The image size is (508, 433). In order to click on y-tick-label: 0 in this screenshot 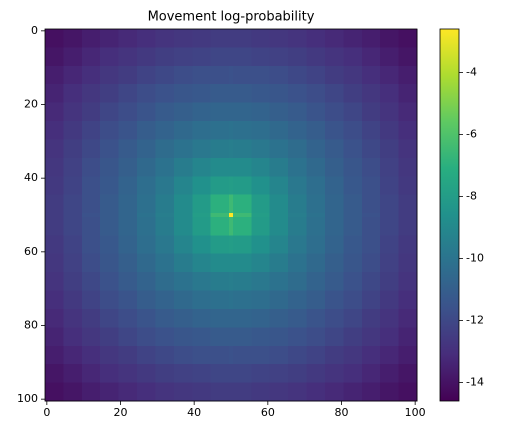, I will do `click(34, 30)`.